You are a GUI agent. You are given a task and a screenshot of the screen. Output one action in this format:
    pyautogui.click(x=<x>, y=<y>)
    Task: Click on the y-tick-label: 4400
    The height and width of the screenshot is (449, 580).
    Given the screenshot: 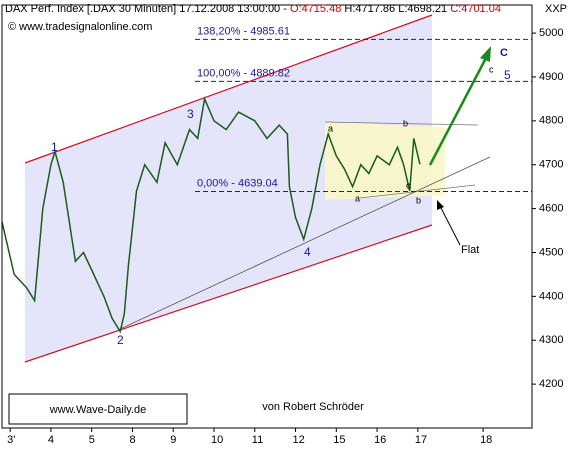 What is the action you would take?
    pyautogui.click(x=551, y=296)
    